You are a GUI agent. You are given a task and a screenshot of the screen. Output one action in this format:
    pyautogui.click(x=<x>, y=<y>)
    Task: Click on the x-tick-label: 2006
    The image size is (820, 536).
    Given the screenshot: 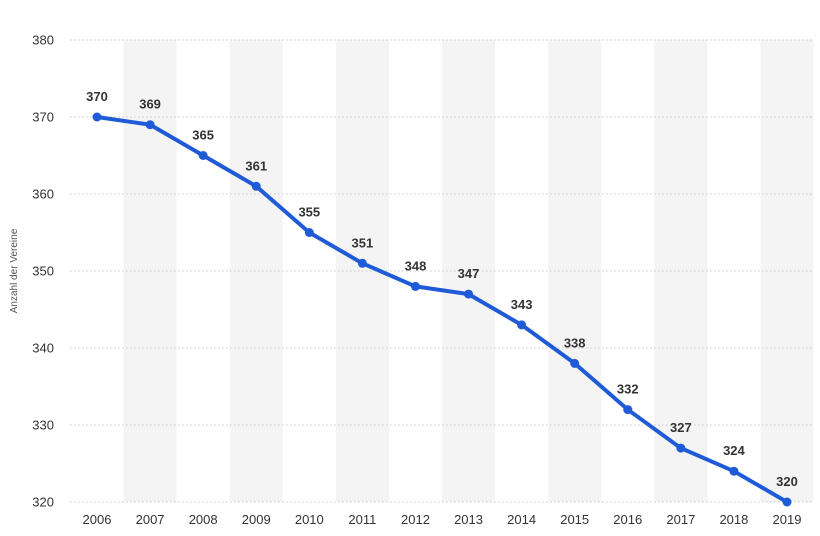 What is the action you would take?
    pyautogui.click(x=97, y=519)
    